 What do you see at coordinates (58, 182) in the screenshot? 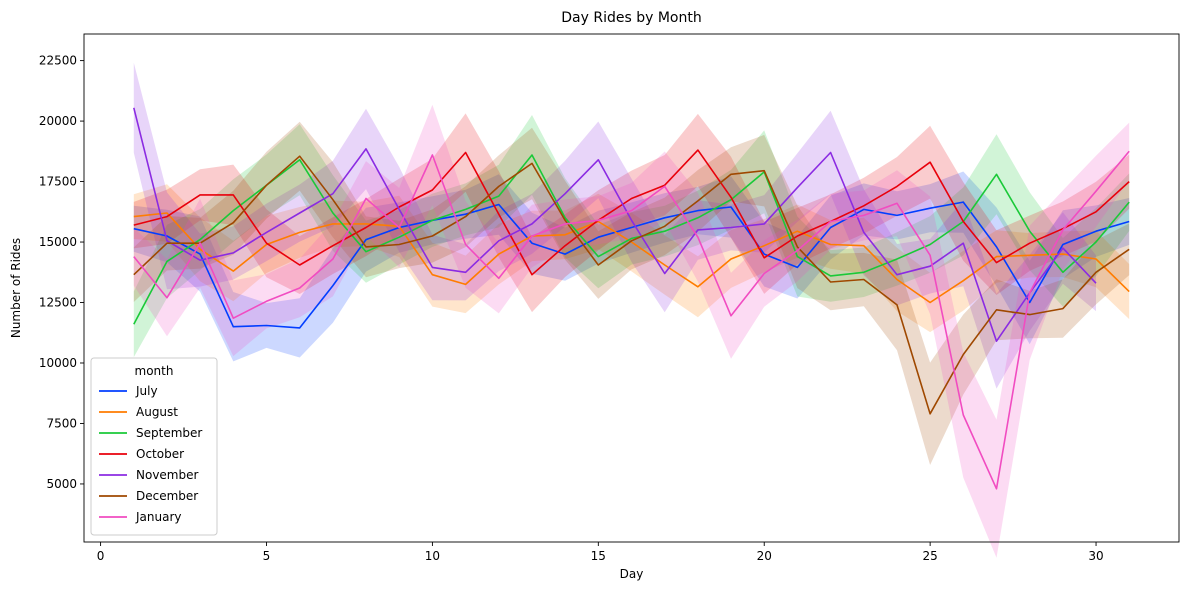
I see `y-tick-label: 17500` at bounding box center [58, 182].